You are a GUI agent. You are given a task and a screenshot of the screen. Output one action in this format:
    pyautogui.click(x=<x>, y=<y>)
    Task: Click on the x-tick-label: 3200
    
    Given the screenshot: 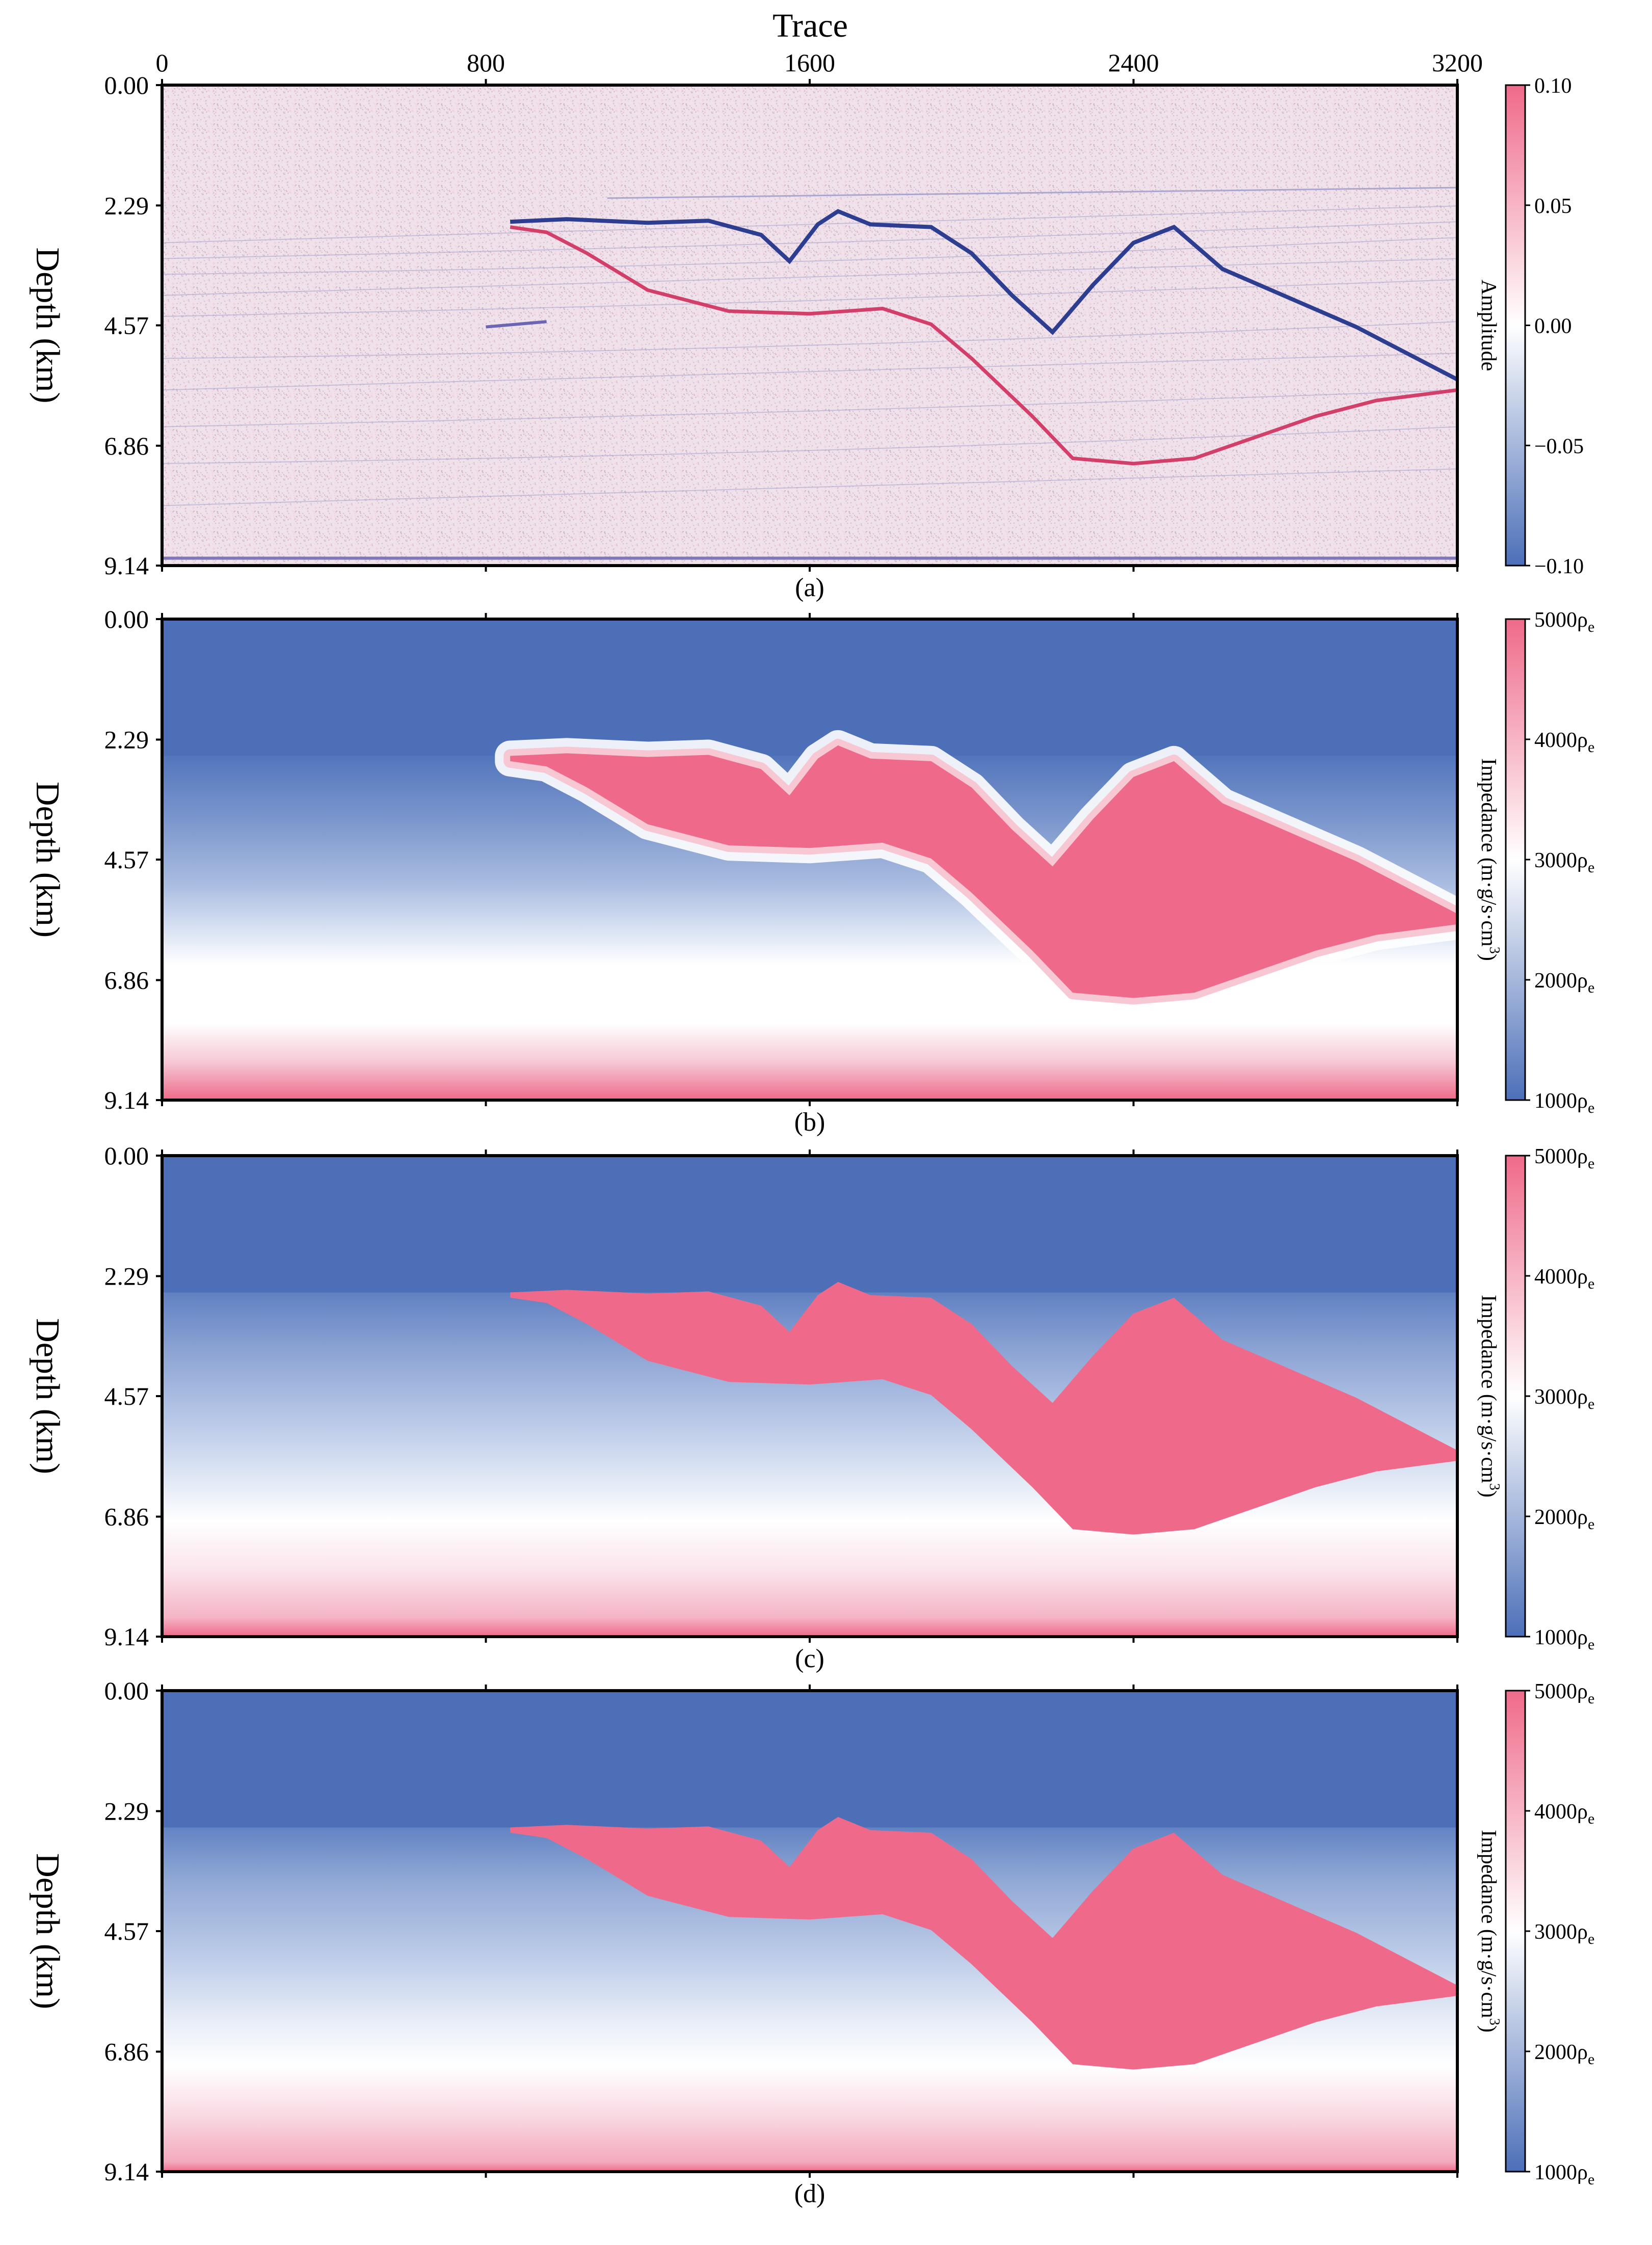 What is the action you would take?
    pyautogui.click(x=1457, y=62)
    